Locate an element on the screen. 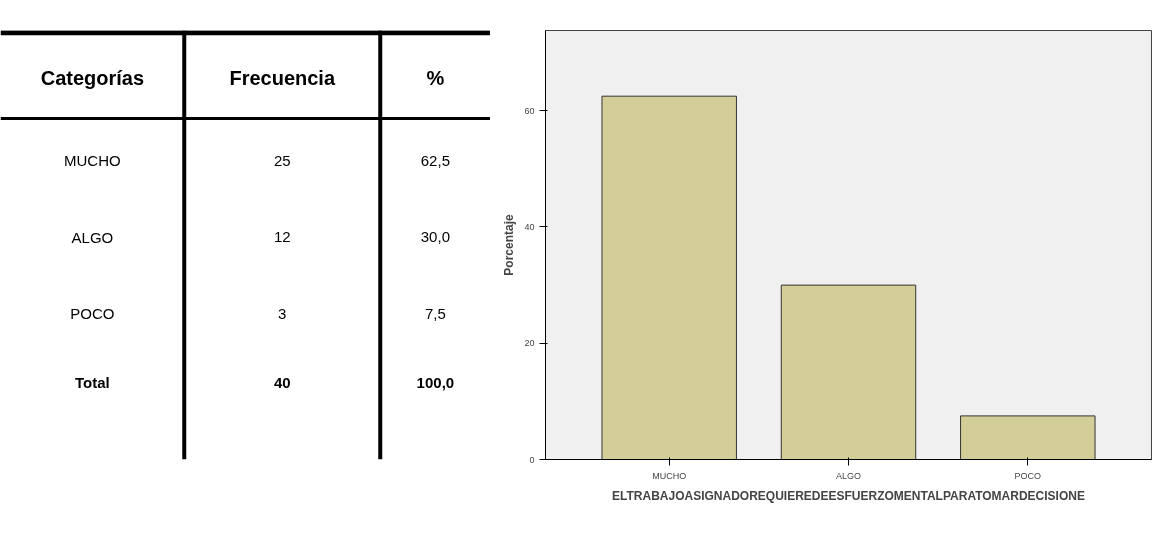 This screenshot has width=1161, height=539. data-label: 100,0 is located at coordinates (435, 382).